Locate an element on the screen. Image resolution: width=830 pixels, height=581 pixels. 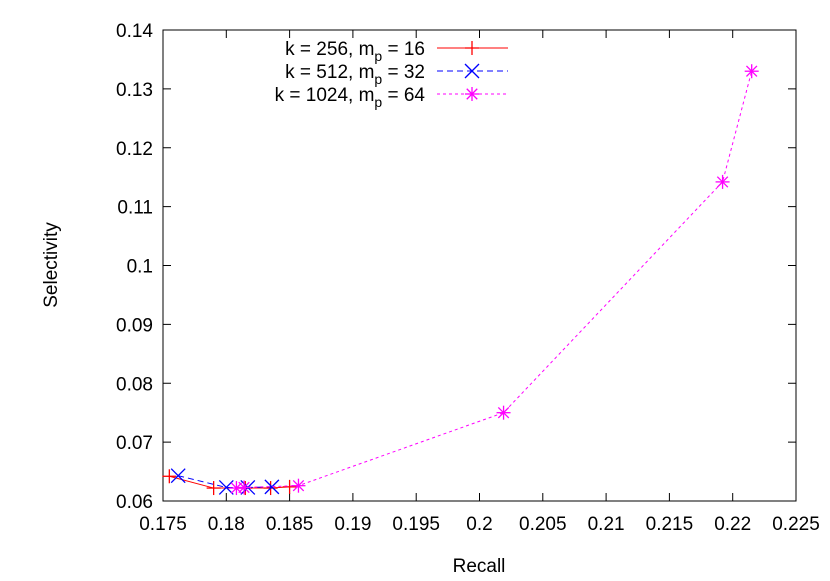
x-tick-label: 0.205 is located at coordinates (543, 524).